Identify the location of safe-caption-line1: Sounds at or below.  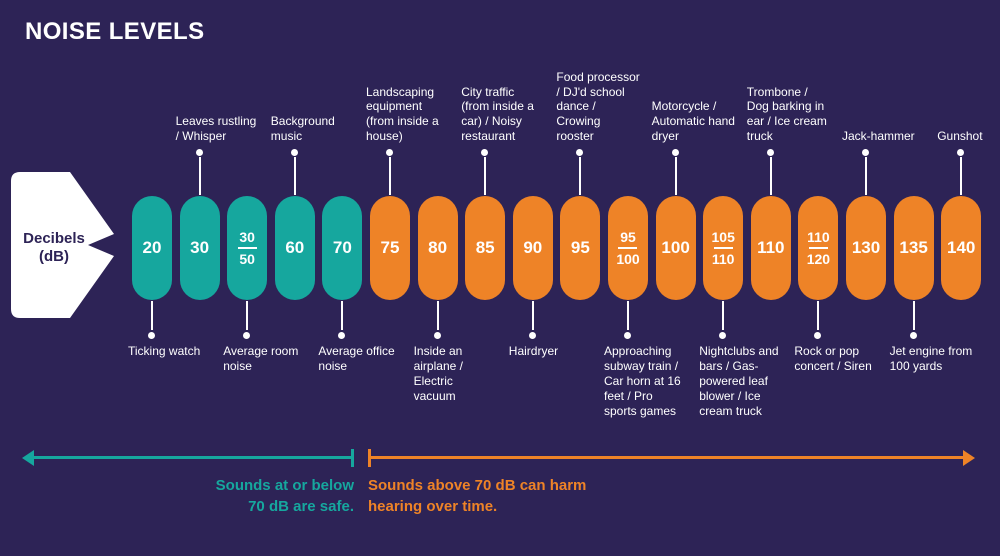
(284, 485).